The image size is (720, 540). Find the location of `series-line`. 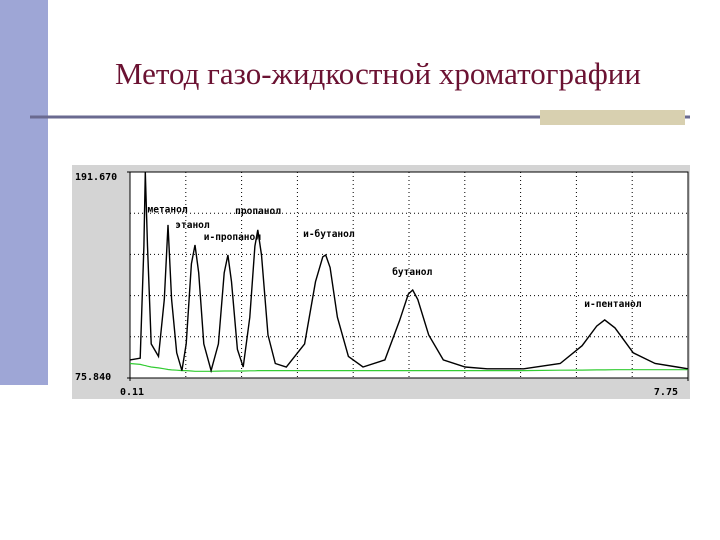

series-line is located at coordinates (408, 367).